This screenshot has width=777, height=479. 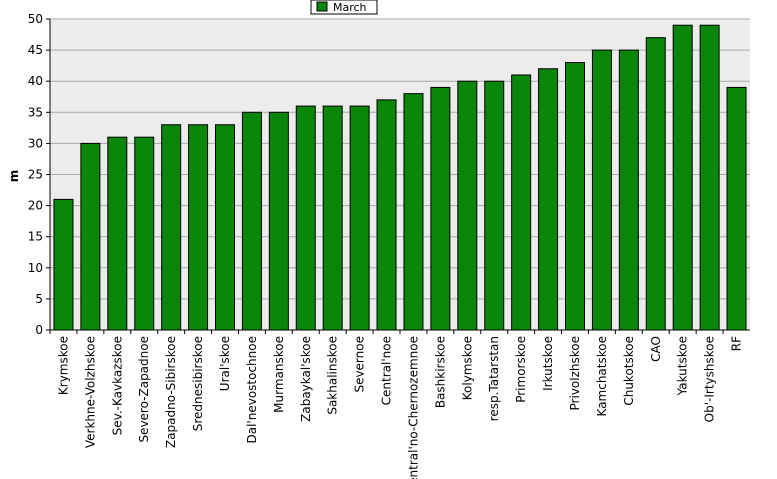 What do you see at coordinates (306, 379) in the screenshot?
I see `x-tick-label: Zabaykal'skoe` at bounding box center [306, 379].